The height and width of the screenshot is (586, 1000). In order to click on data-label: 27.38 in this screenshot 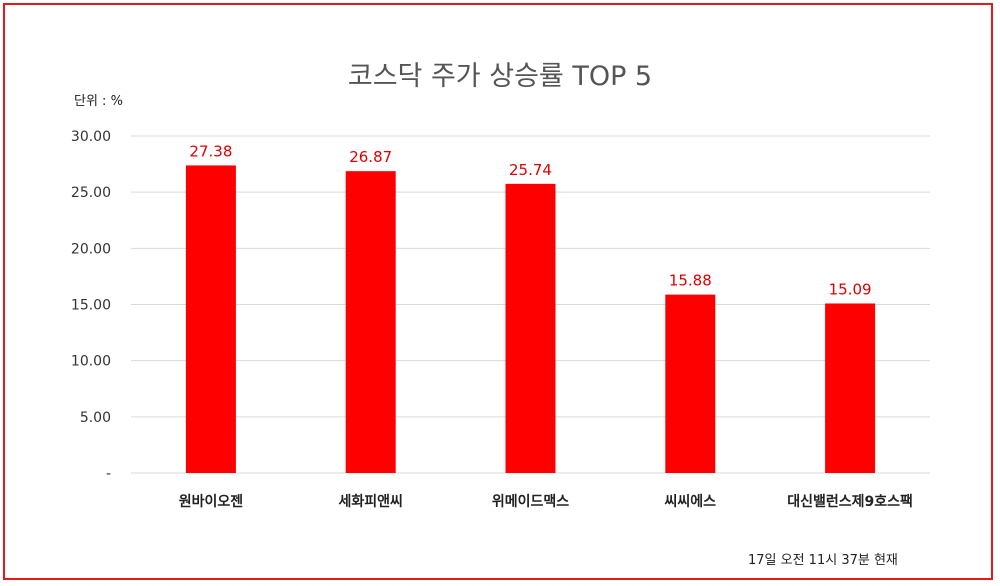, I will do `click(210, 151)`.